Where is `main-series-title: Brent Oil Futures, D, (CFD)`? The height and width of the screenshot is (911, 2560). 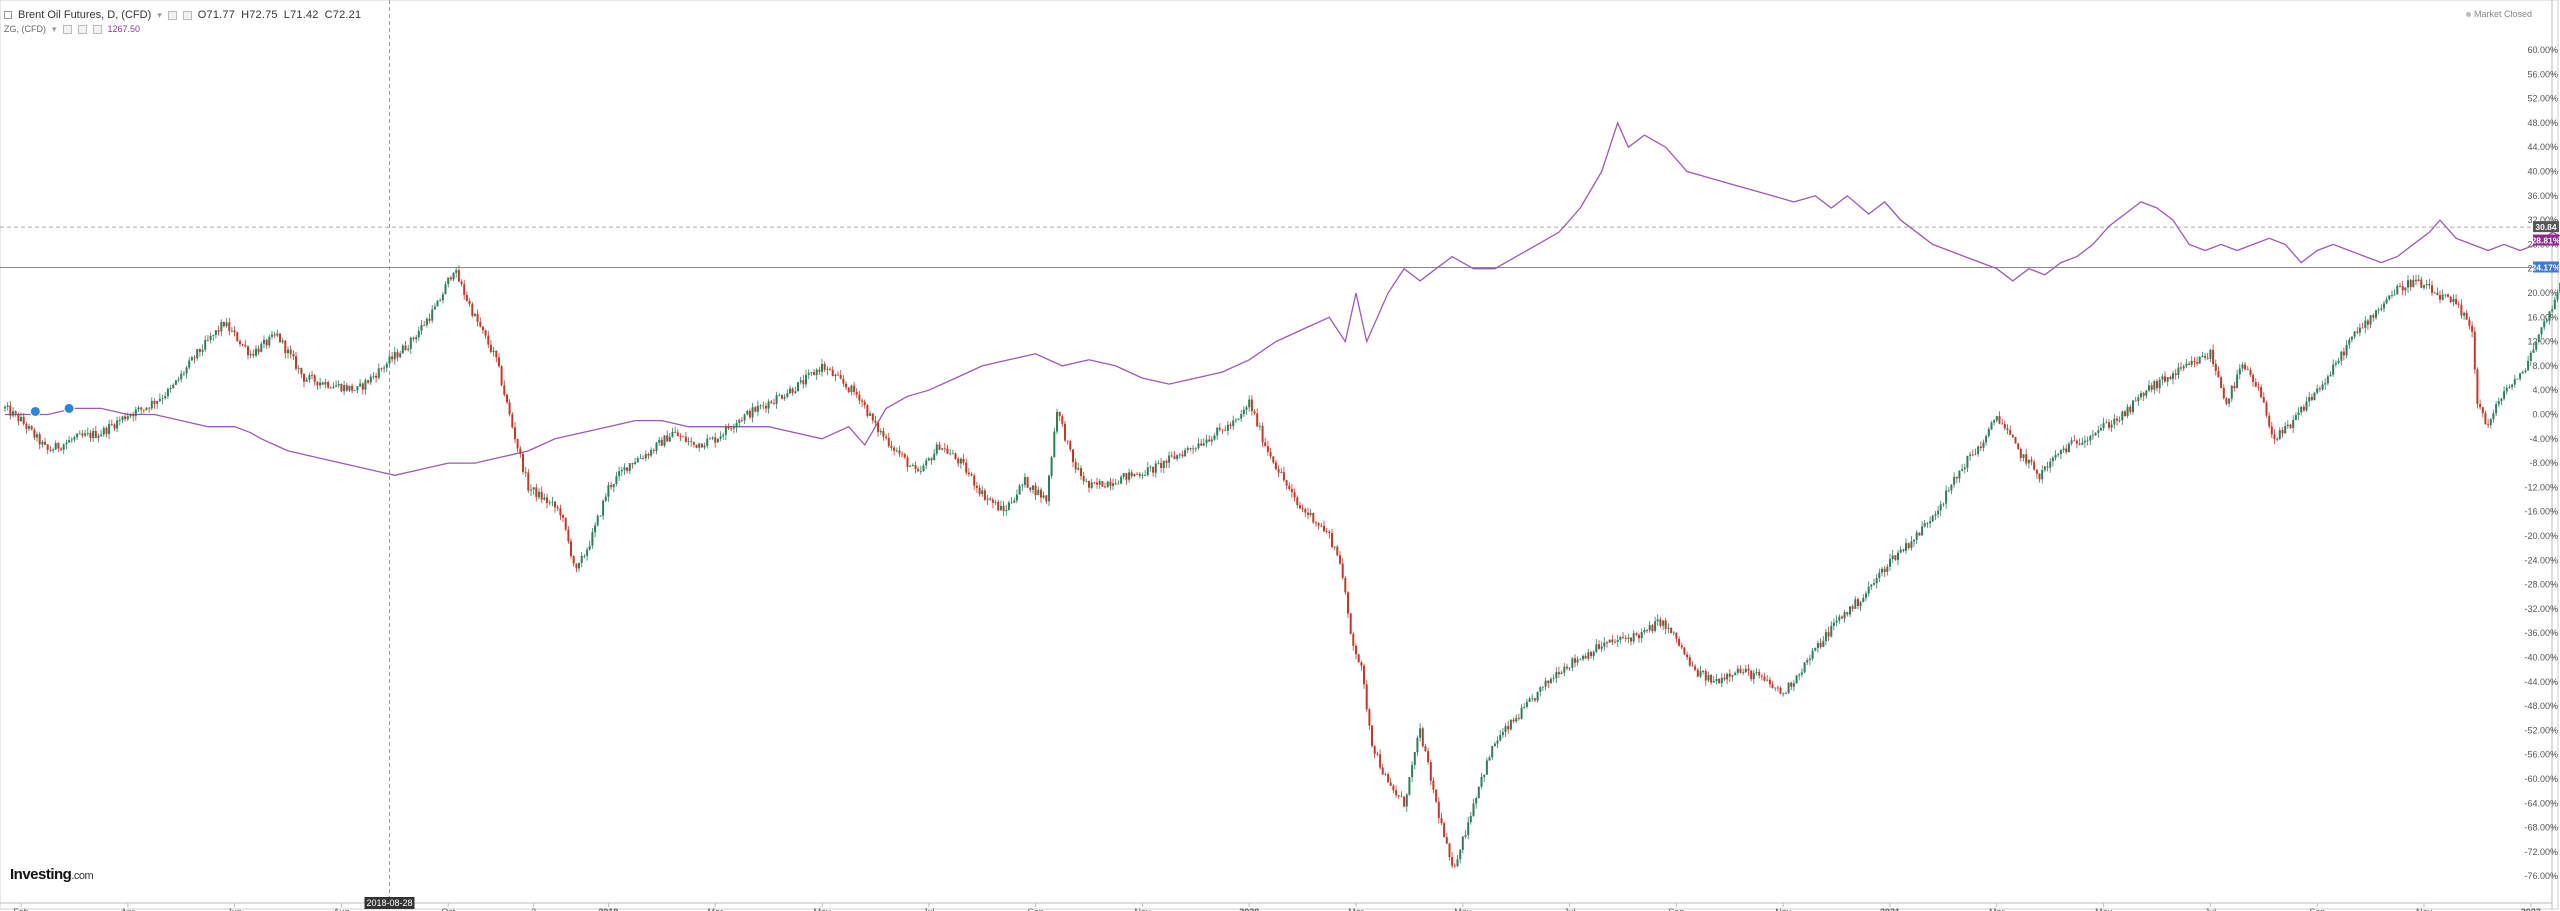 main-series-title: Brent Oil Futures, D, (CFD) is located at coordinates (85, 15).